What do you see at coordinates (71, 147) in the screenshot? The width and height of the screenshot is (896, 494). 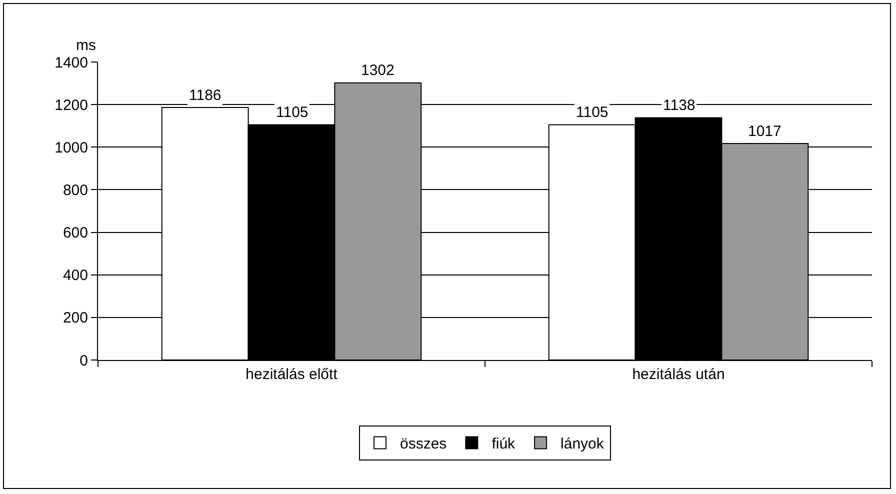 I see `y-tick-label: 1000` at bounding box center [71, 147].